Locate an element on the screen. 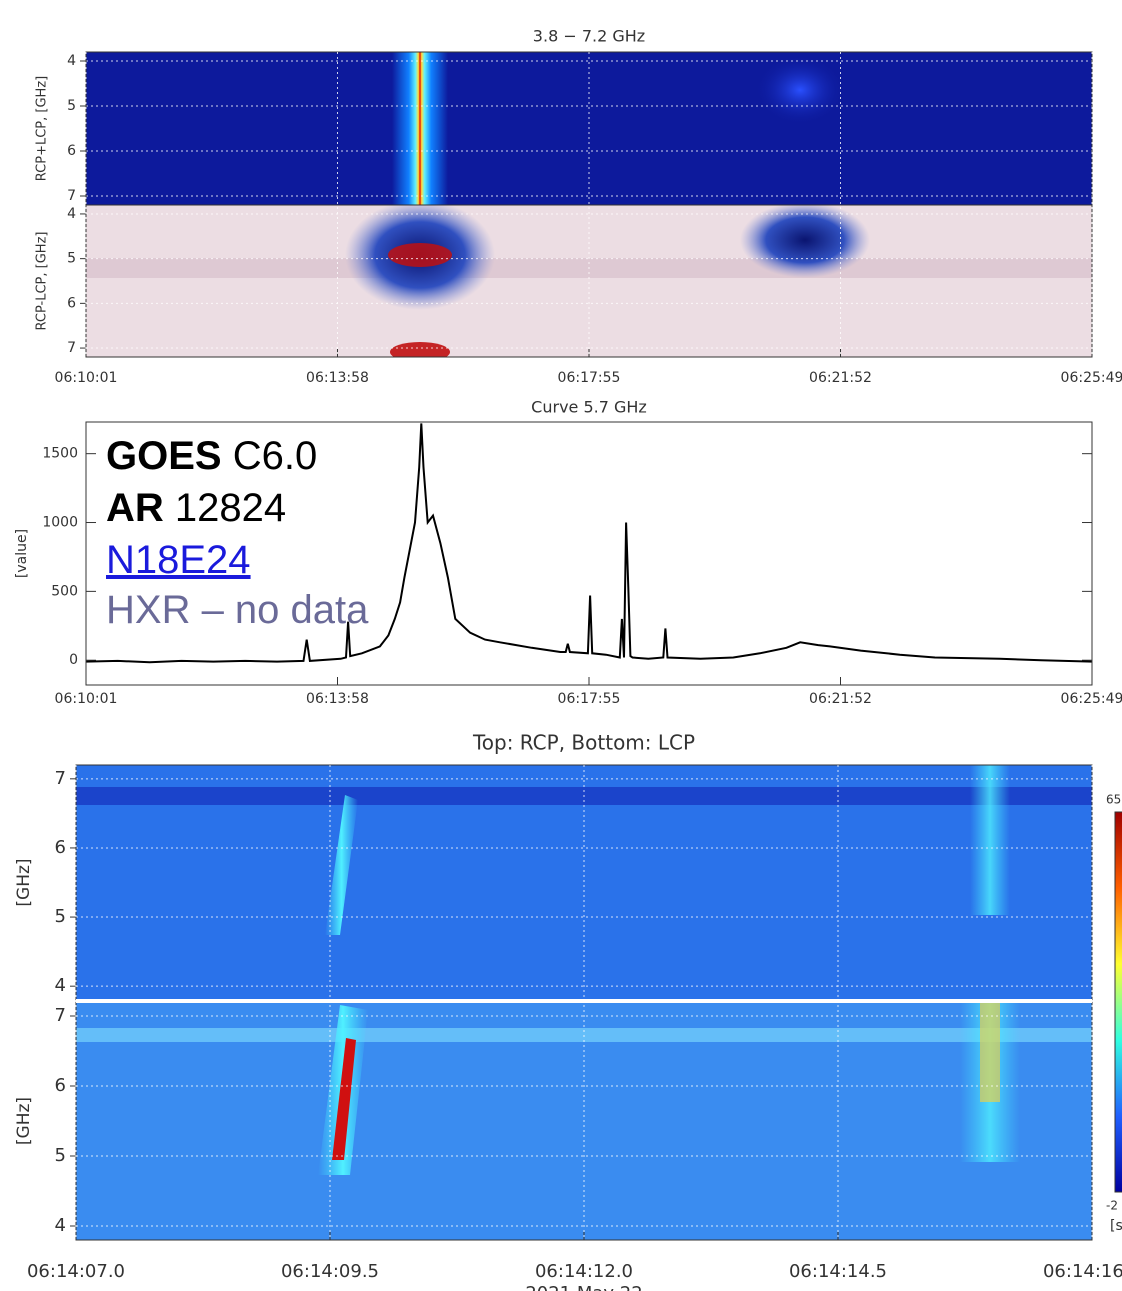 The image size is (1122, 1291). x-tick-label: 06:14:14.5 is located at coordinates (838, 1271).